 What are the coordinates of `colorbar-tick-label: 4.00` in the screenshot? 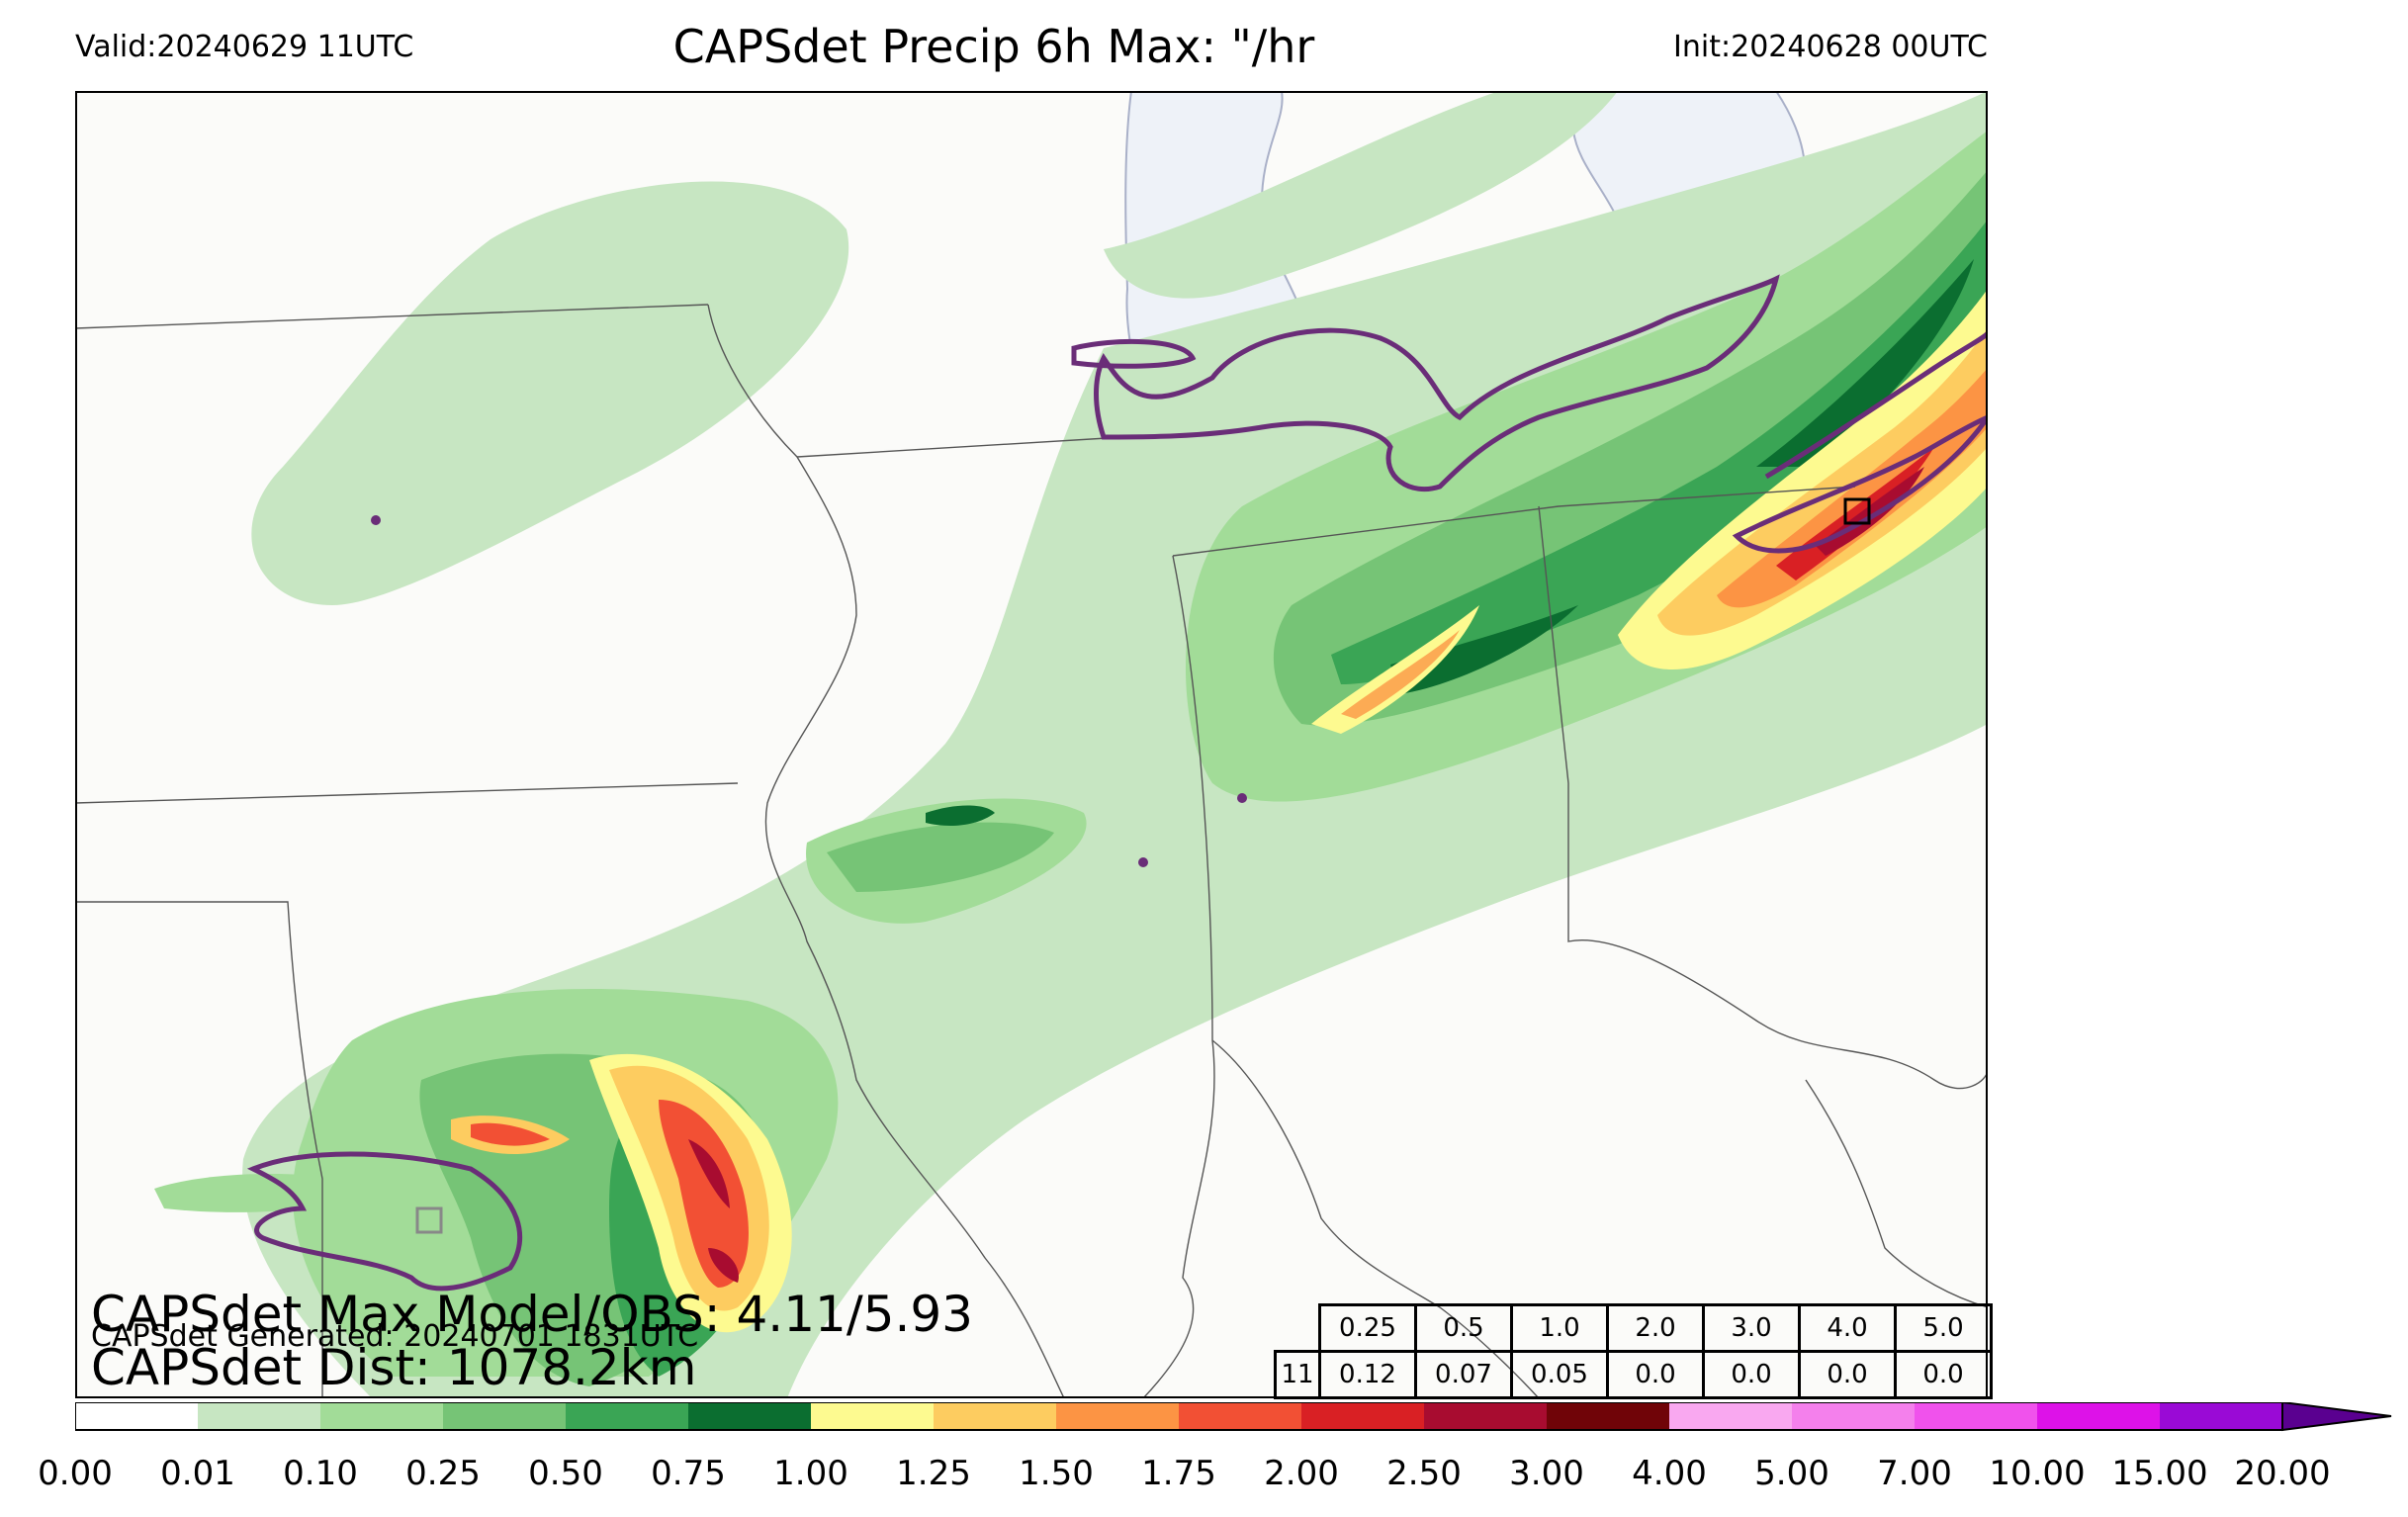 It's located at (1669, 1473).